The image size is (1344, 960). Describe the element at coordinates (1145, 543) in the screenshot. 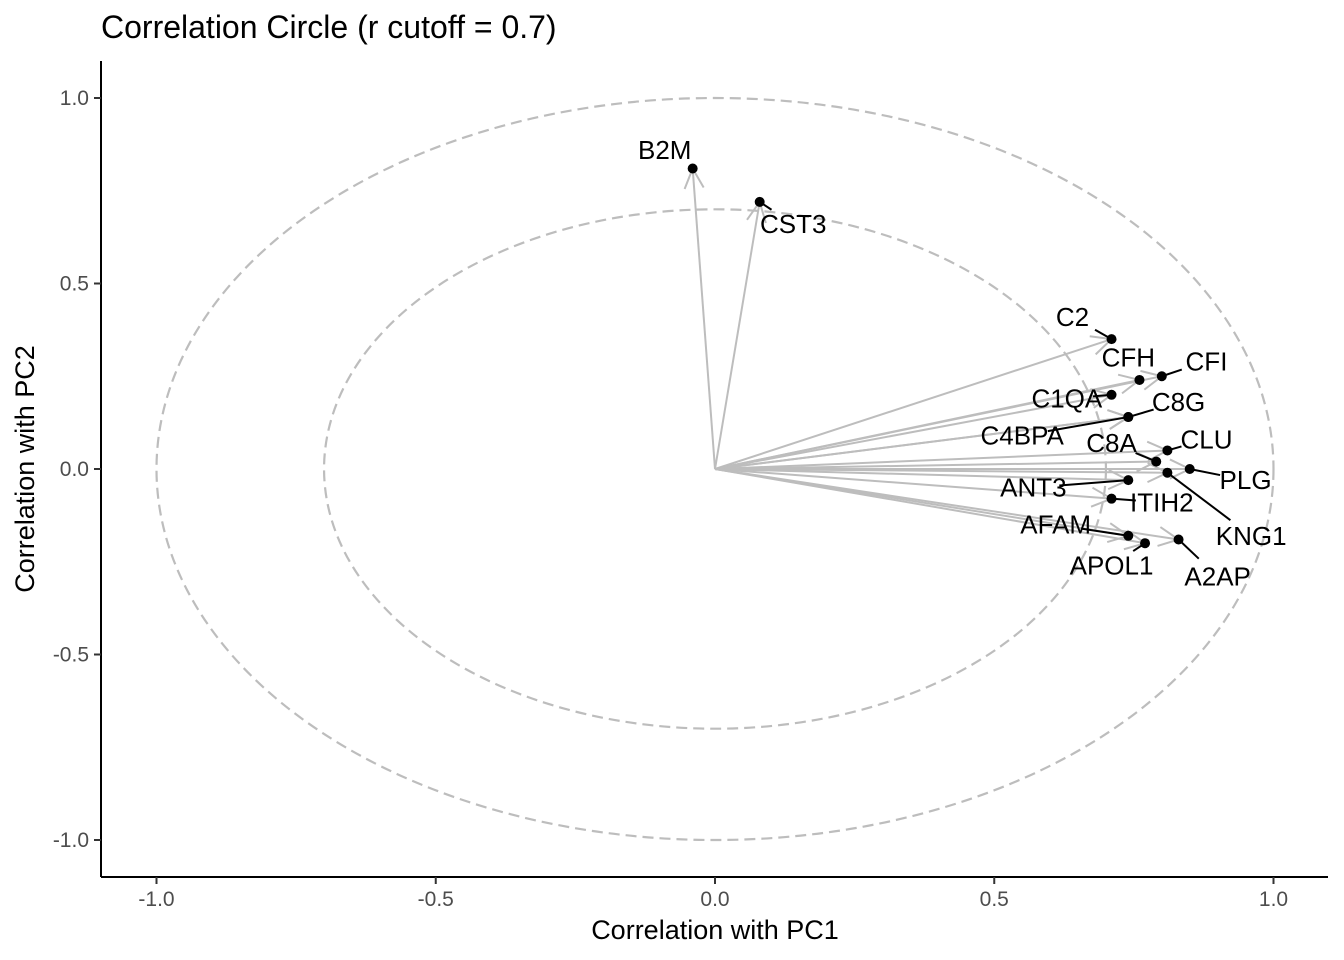

I see `point-apol1` at that location.